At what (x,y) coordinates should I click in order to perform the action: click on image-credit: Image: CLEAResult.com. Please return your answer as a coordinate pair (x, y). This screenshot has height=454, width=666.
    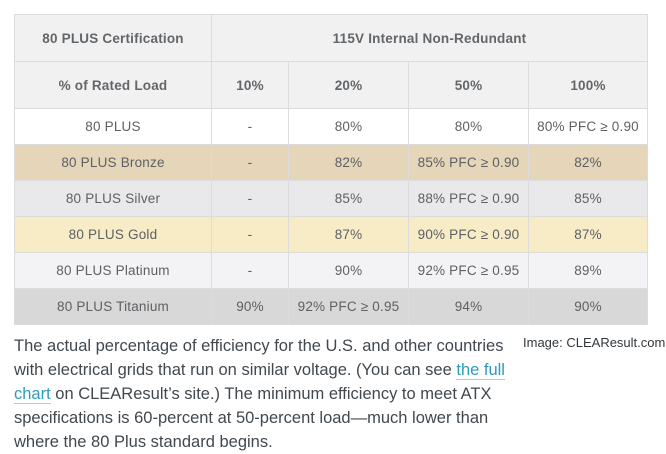
    Looking at the image, I should click on (594, 342).